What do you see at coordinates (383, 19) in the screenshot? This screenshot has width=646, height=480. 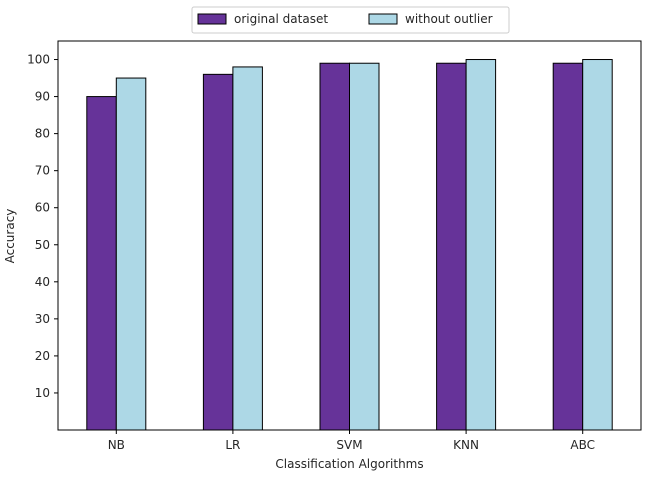 I see `legend-swatch-without-outlier` at bounding box center [383, 19].